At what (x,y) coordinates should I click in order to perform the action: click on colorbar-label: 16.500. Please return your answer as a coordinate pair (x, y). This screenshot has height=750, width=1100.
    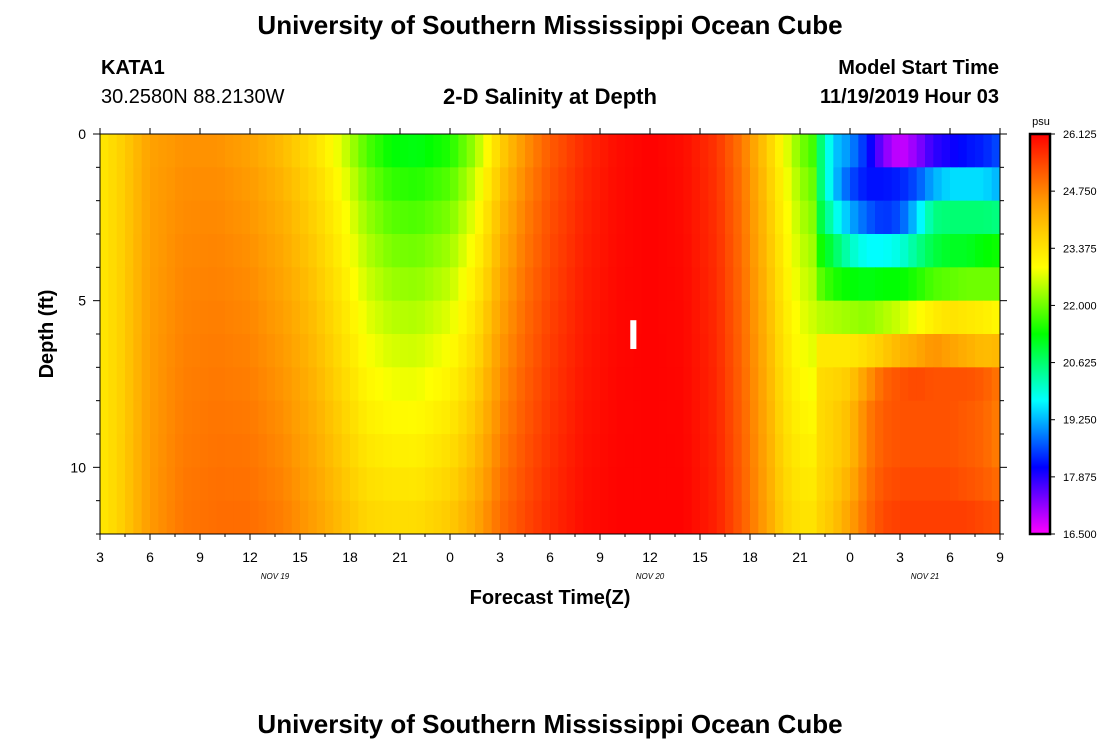
    Looking at the image, I should click on (1080, 535).